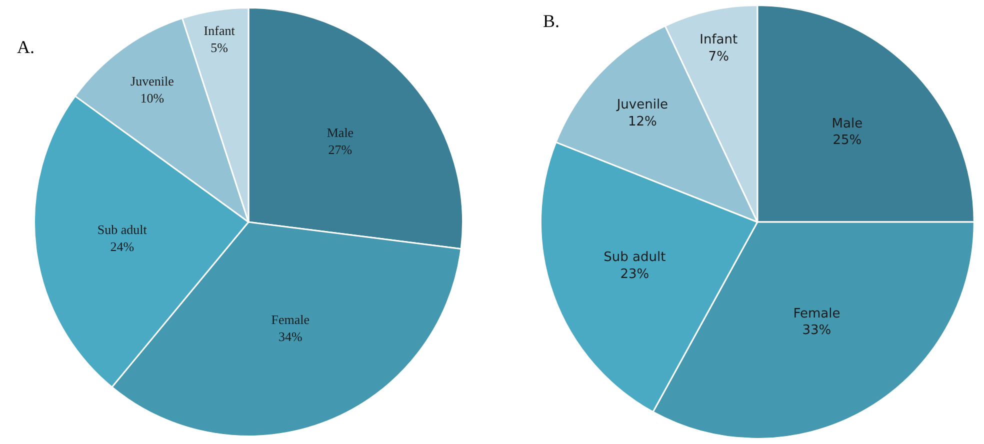  What do you see at coordinates (25, 47) in the screenshot?
I see `text: A.` at bounding box center [25, 47].